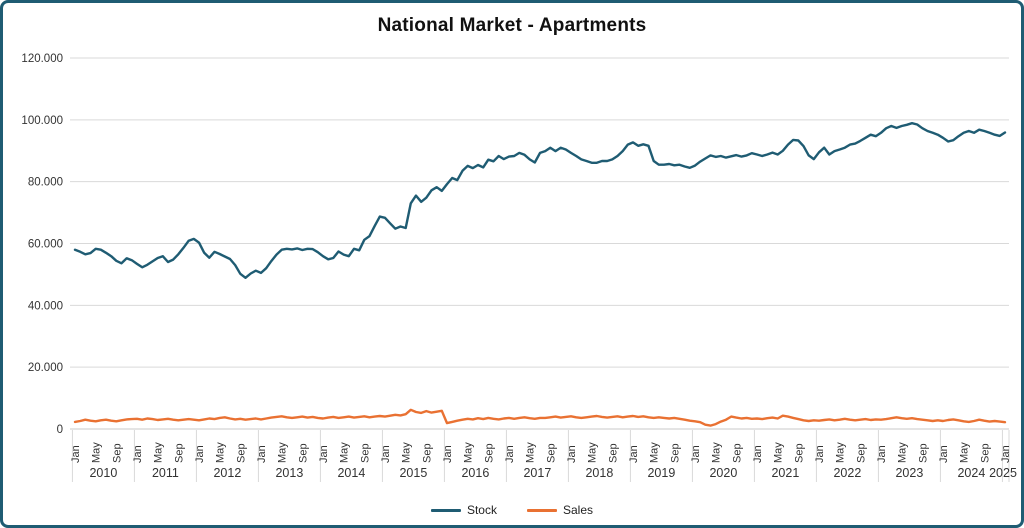  Describe the element at coordinates (165, 473) in the screenshot. I see `svg-text: 2011` at that location.